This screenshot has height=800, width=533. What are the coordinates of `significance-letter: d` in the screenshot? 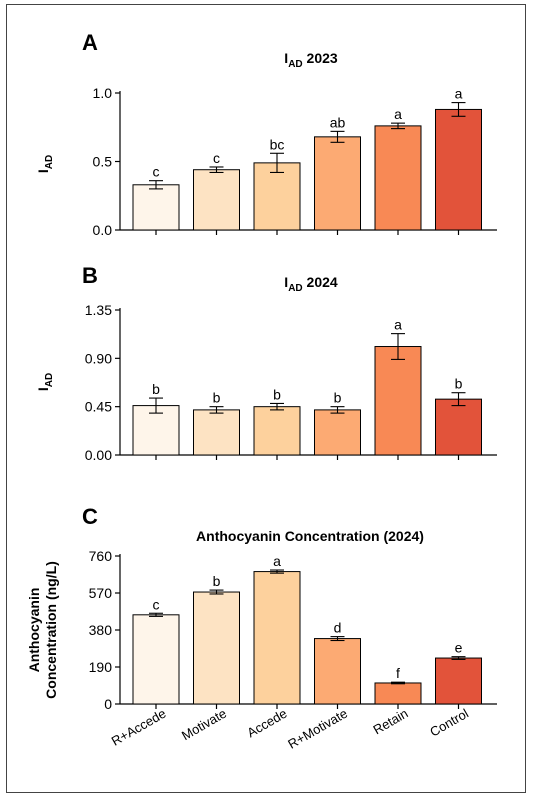 It's located at (338, 628).